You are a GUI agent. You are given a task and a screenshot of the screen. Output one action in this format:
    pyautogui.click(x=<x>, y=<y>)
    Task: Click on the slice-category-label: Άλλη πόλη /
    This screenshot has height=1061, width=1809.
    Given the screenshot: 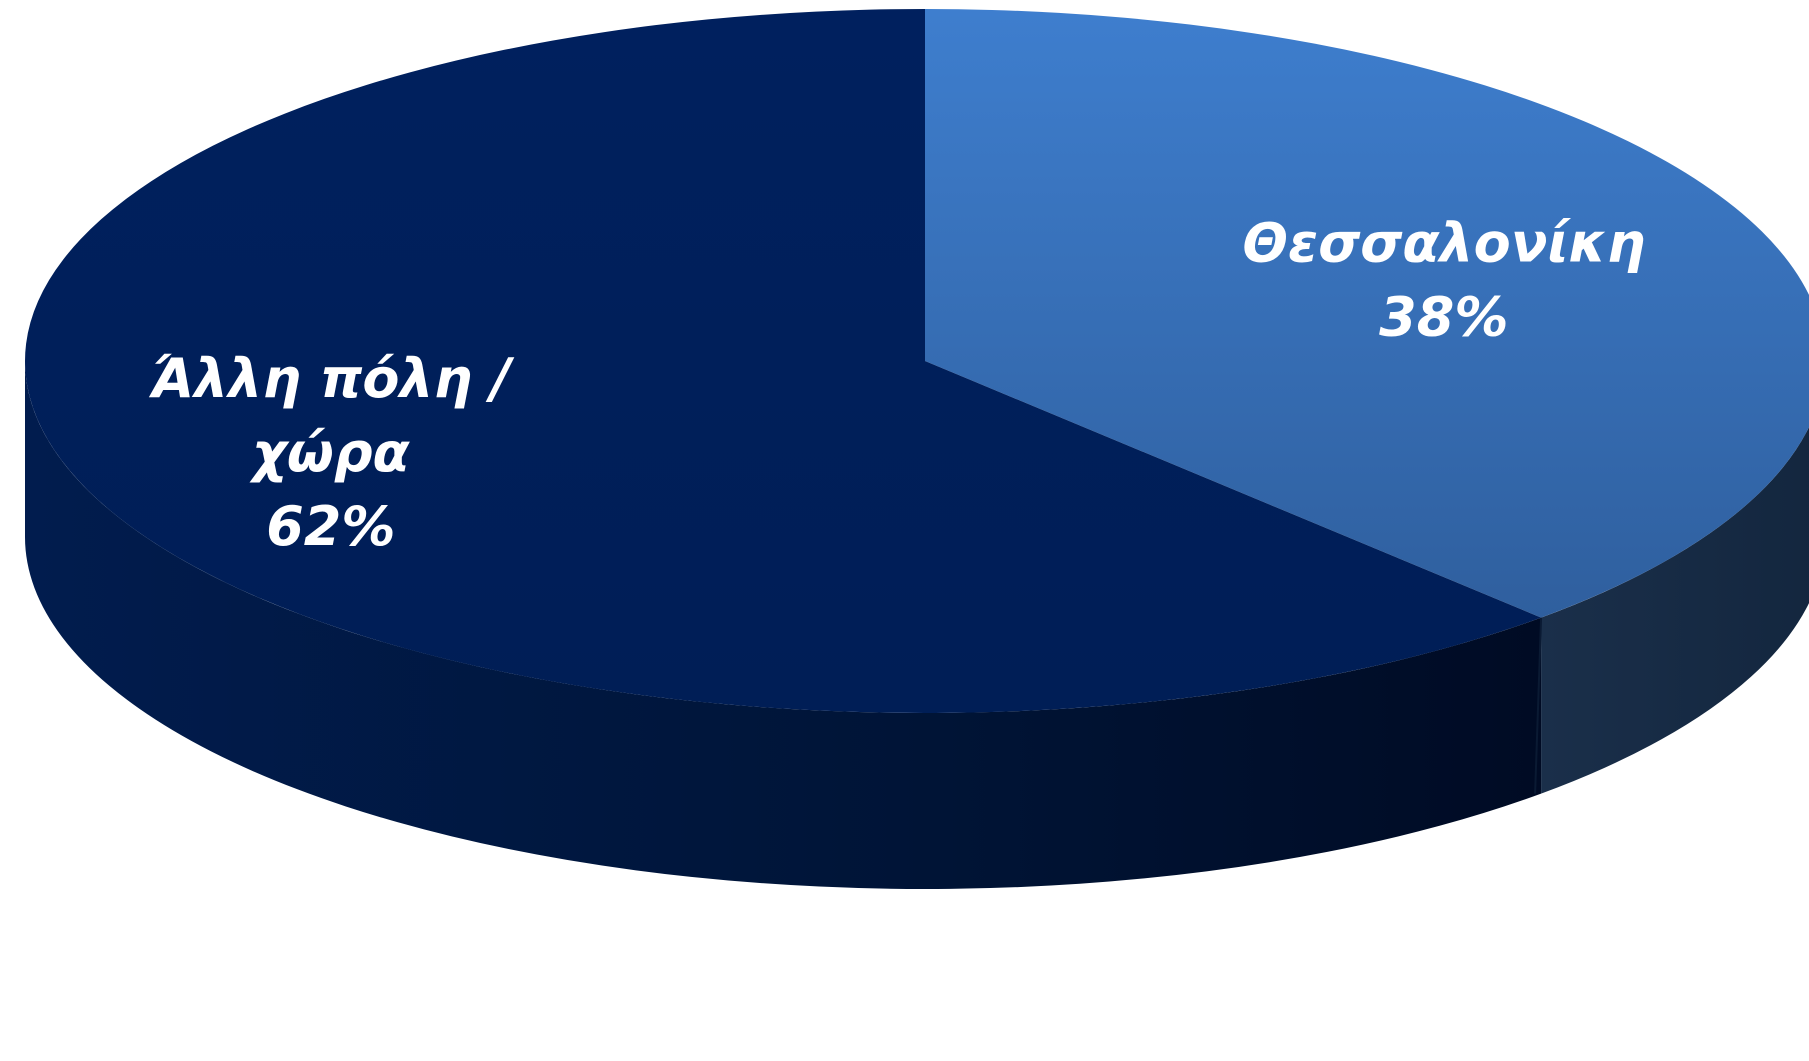 What is the action you would take?
    pyautogui.click(x=331, y=378)
    